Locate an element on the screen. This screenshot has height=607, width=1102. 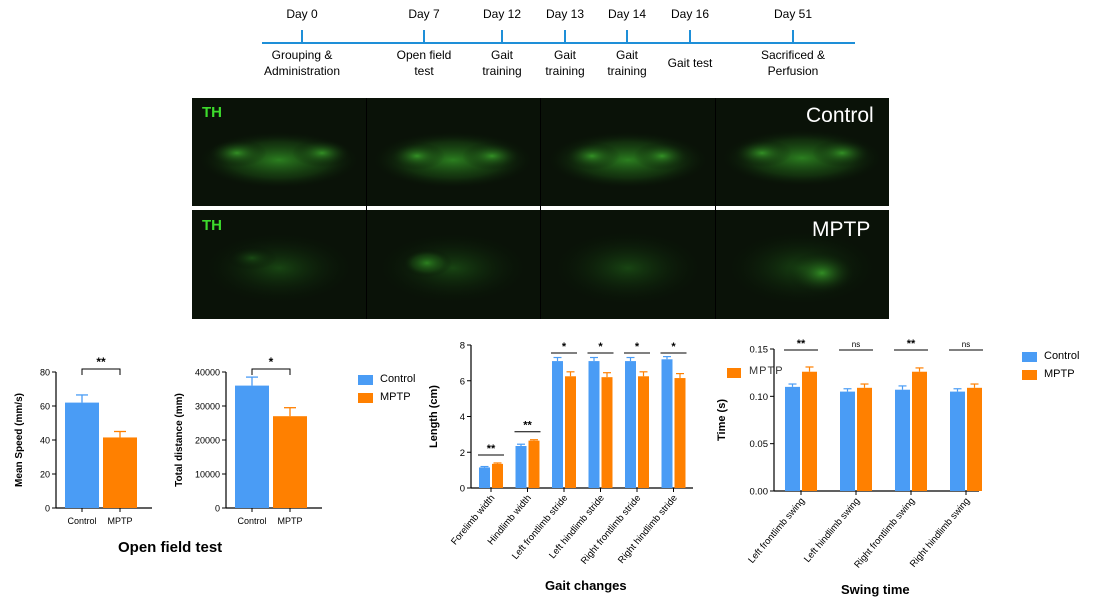
timeline-event-label: Grouping & is located at coordinates (302, 55).